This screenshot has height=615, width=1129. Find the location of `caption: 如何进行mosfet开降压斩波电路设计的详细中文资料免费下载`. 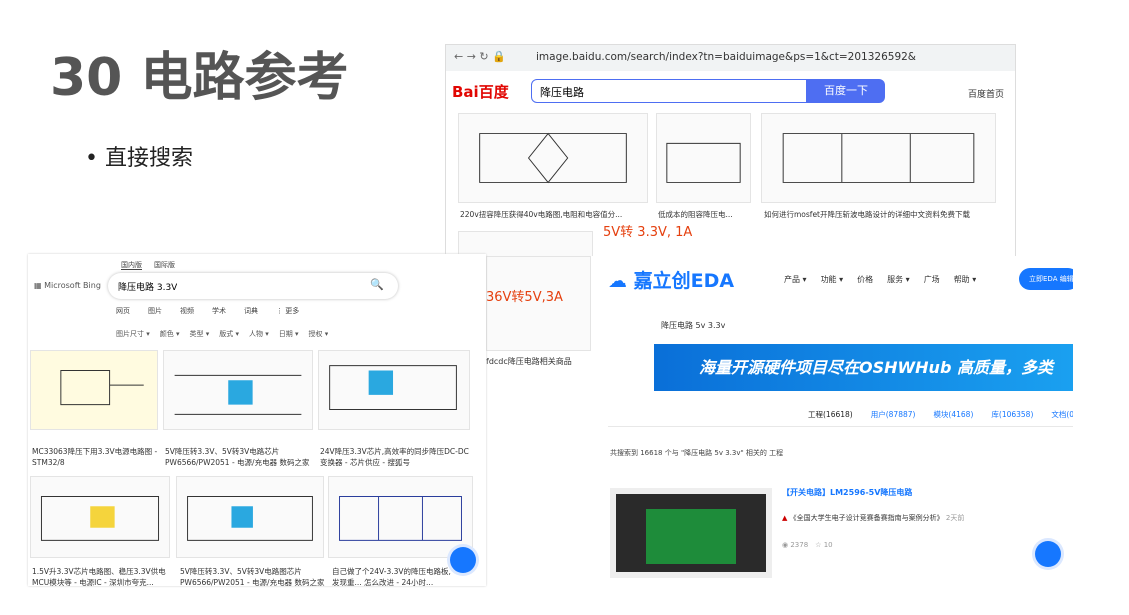

caption: 如何进行mosfet开降压斩波电路设计的详细中文资料免费下载 is located at coordinates (867, 214).